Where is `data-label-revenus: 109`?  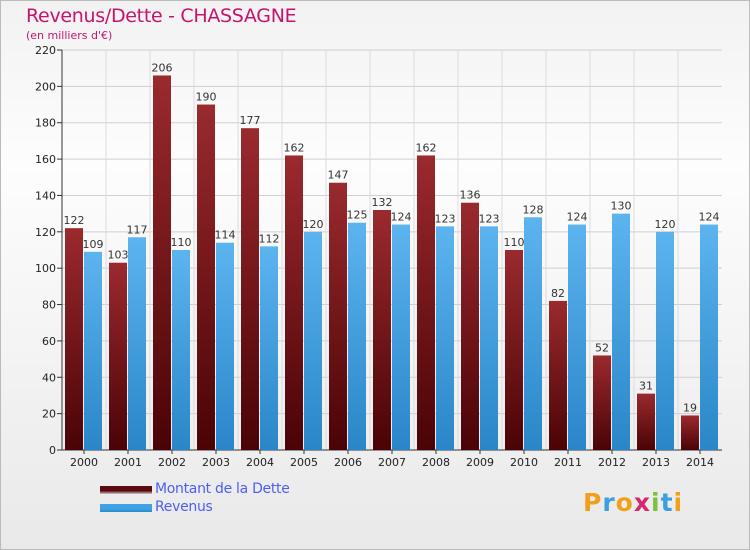 data-label-revenus: 109 is located at coordinates (93, 244).